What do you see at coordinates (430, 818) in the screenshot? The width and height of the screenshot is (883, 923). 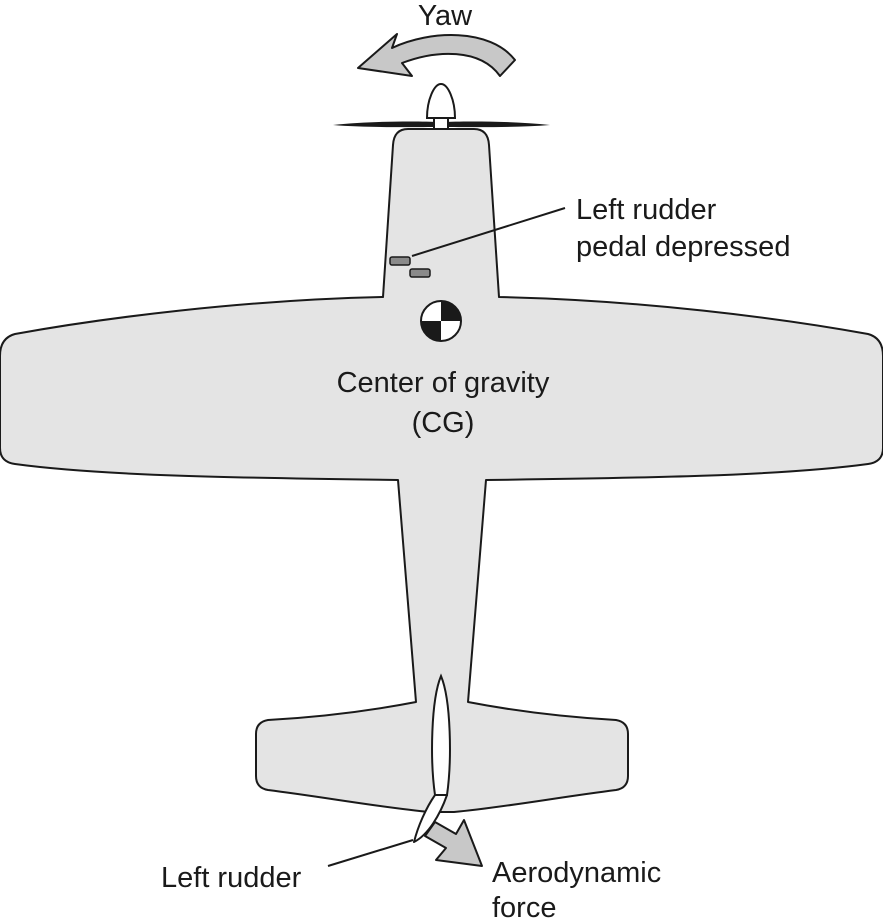 I see `deflected-rudder` at bounding box center [430, 818].